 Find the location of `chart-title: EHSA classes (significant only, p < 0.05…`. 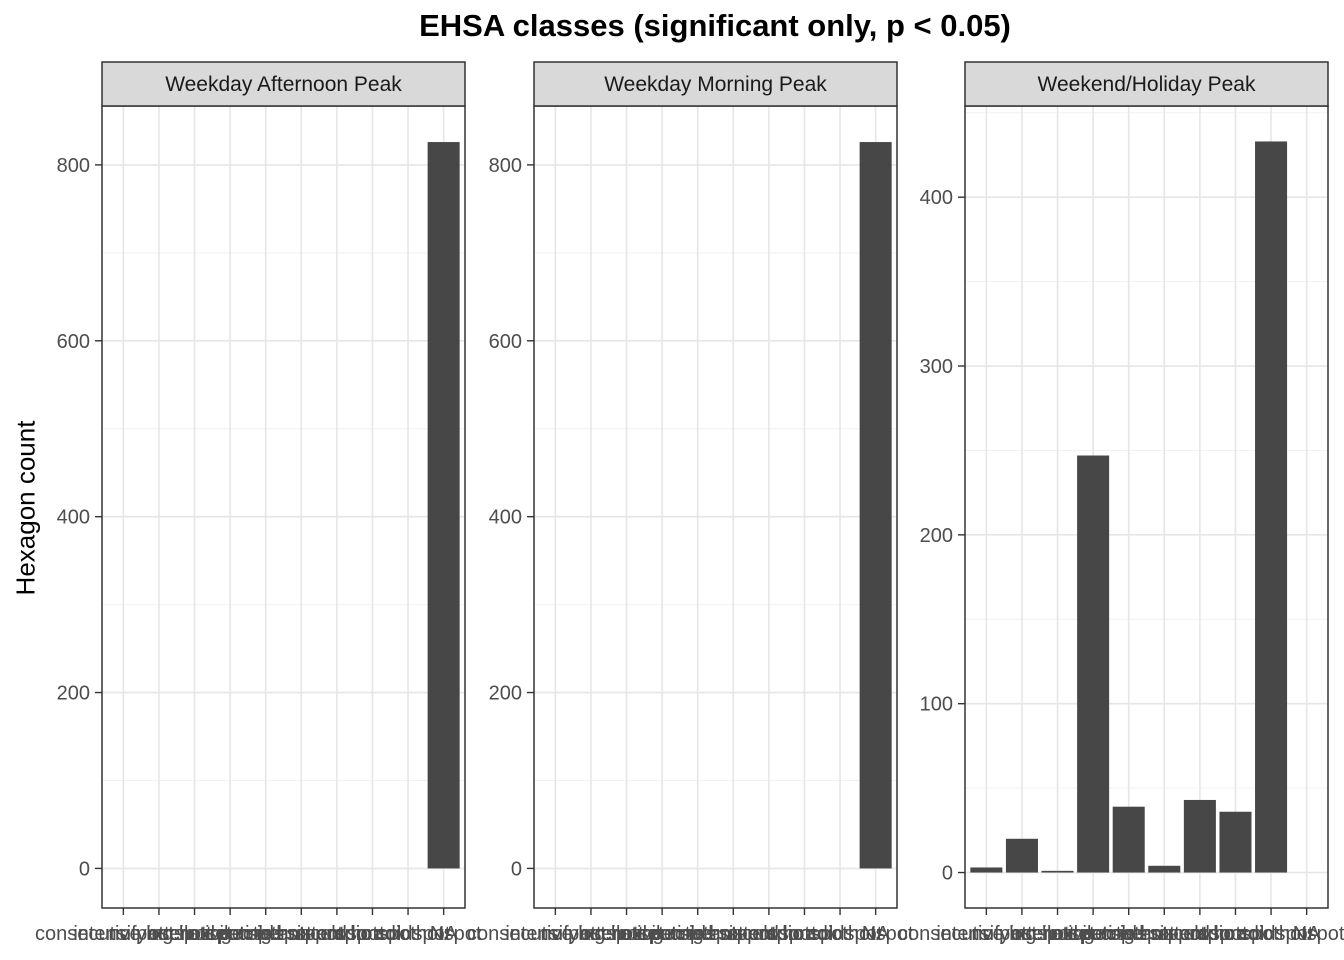

chart-title: EHSA classes (significant only, p < 0.05… is located at coordinates (715, 25).